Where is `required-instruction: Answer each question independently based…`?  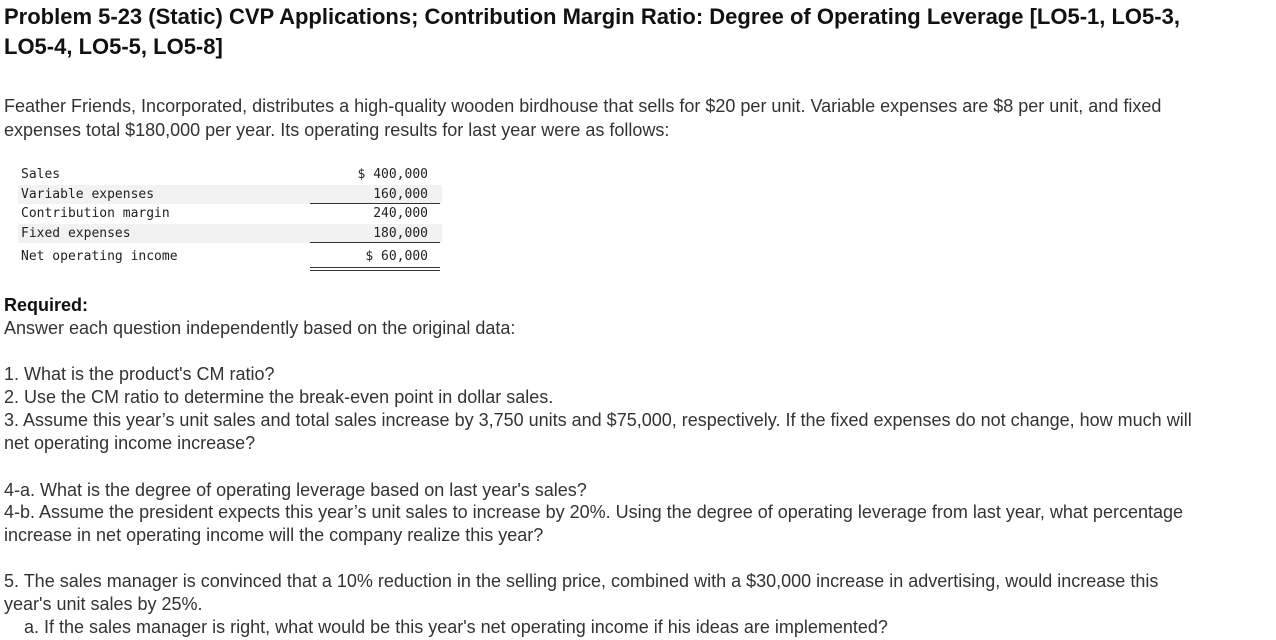
required-instruction: Answer each question independently based… is located at coordinates (260, 328).